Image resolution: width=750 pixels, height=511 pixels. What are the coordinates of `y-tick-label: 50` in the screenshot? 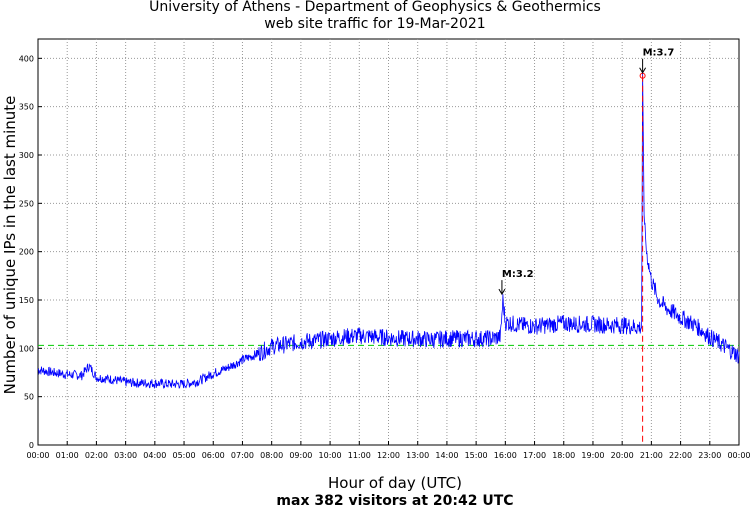 It's located at (29, 397).